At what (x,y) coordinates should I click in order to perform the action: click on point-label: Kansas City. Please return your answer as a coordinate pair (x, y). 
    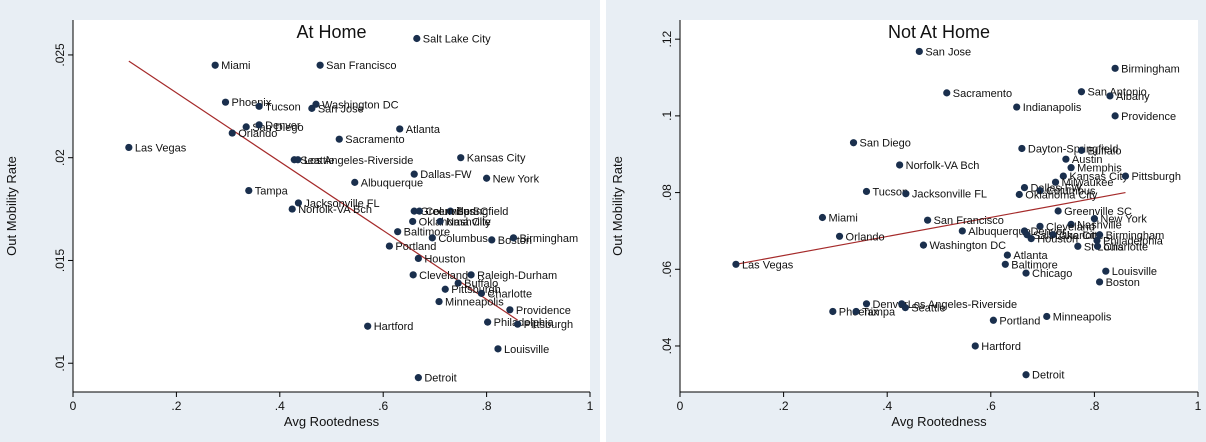
    Looking at the image, I should click on (1098, 177).